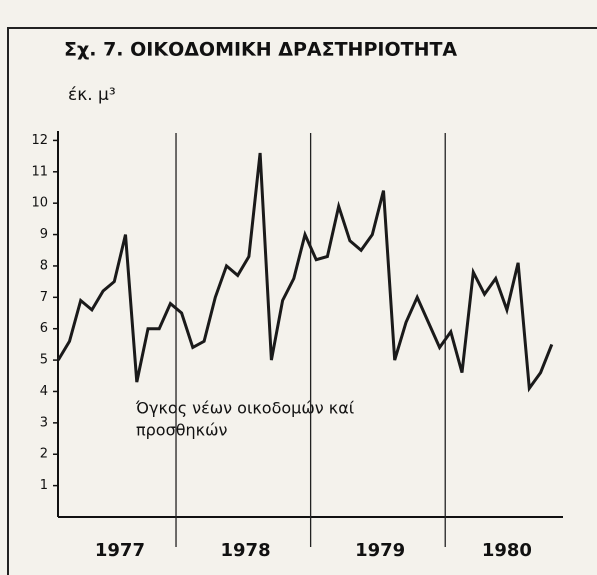  Describe the element at coordinates (44, 391) in the screenshot. I see `y-tick-label: 4` at that location.